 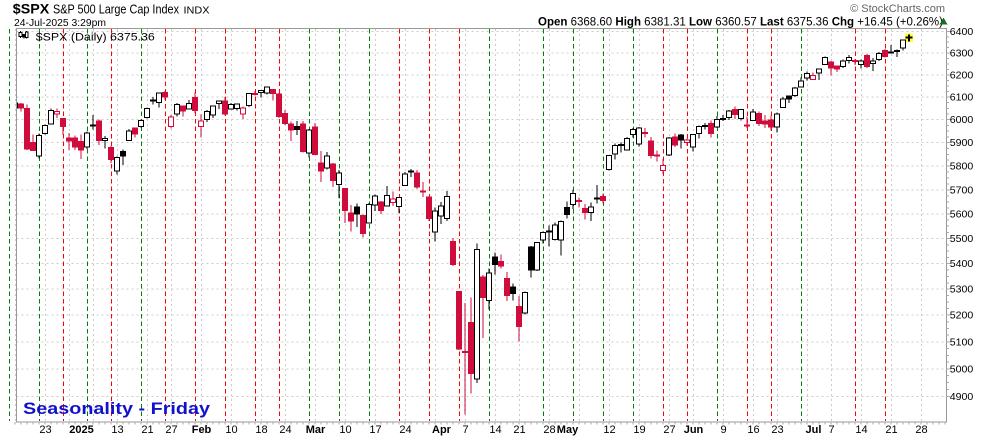 What do you see at coordinates (31, 9) in the screenshot?
I see `svg-text: $SPX` at bounding box center [31, 9].